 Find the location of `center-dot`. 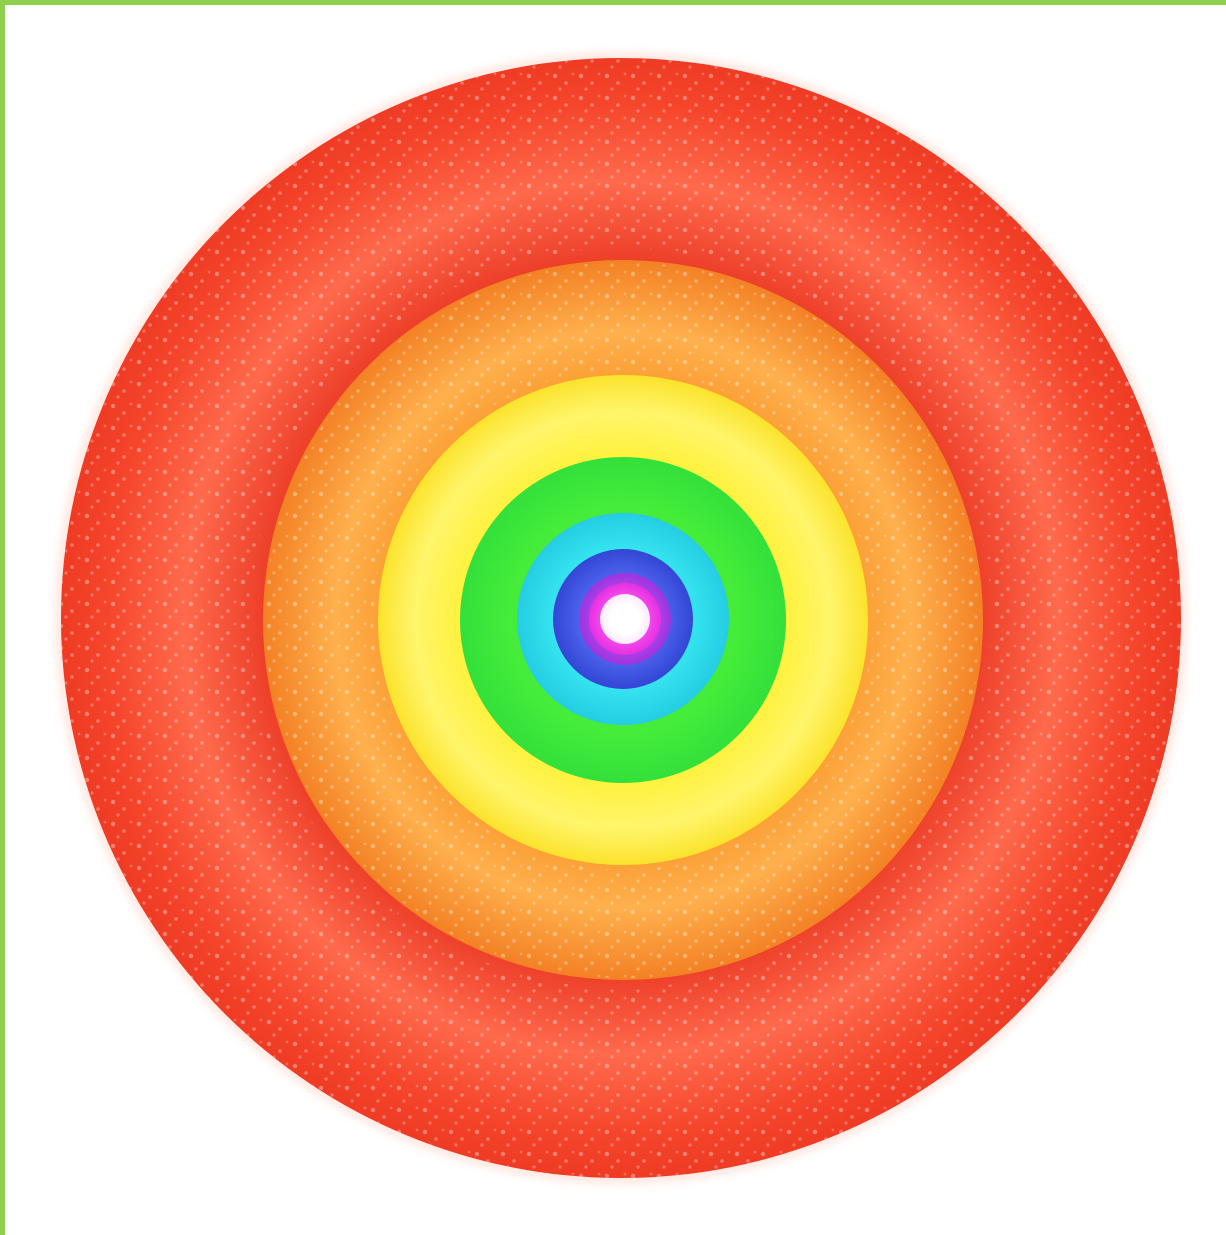

center-dot is located at coordinates (625, 619).